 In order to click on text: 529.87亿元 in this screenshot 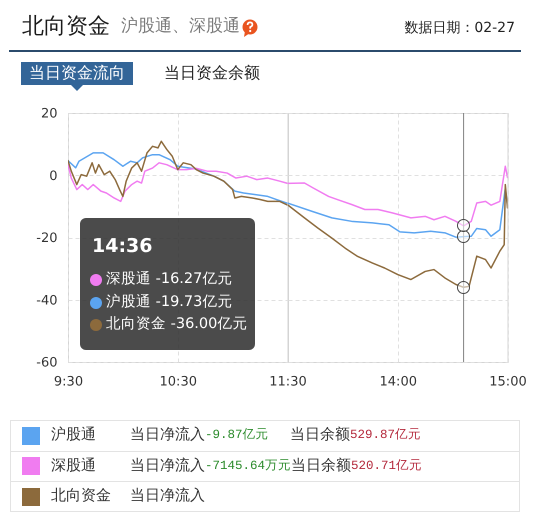, I will do `click(386, 435)`.